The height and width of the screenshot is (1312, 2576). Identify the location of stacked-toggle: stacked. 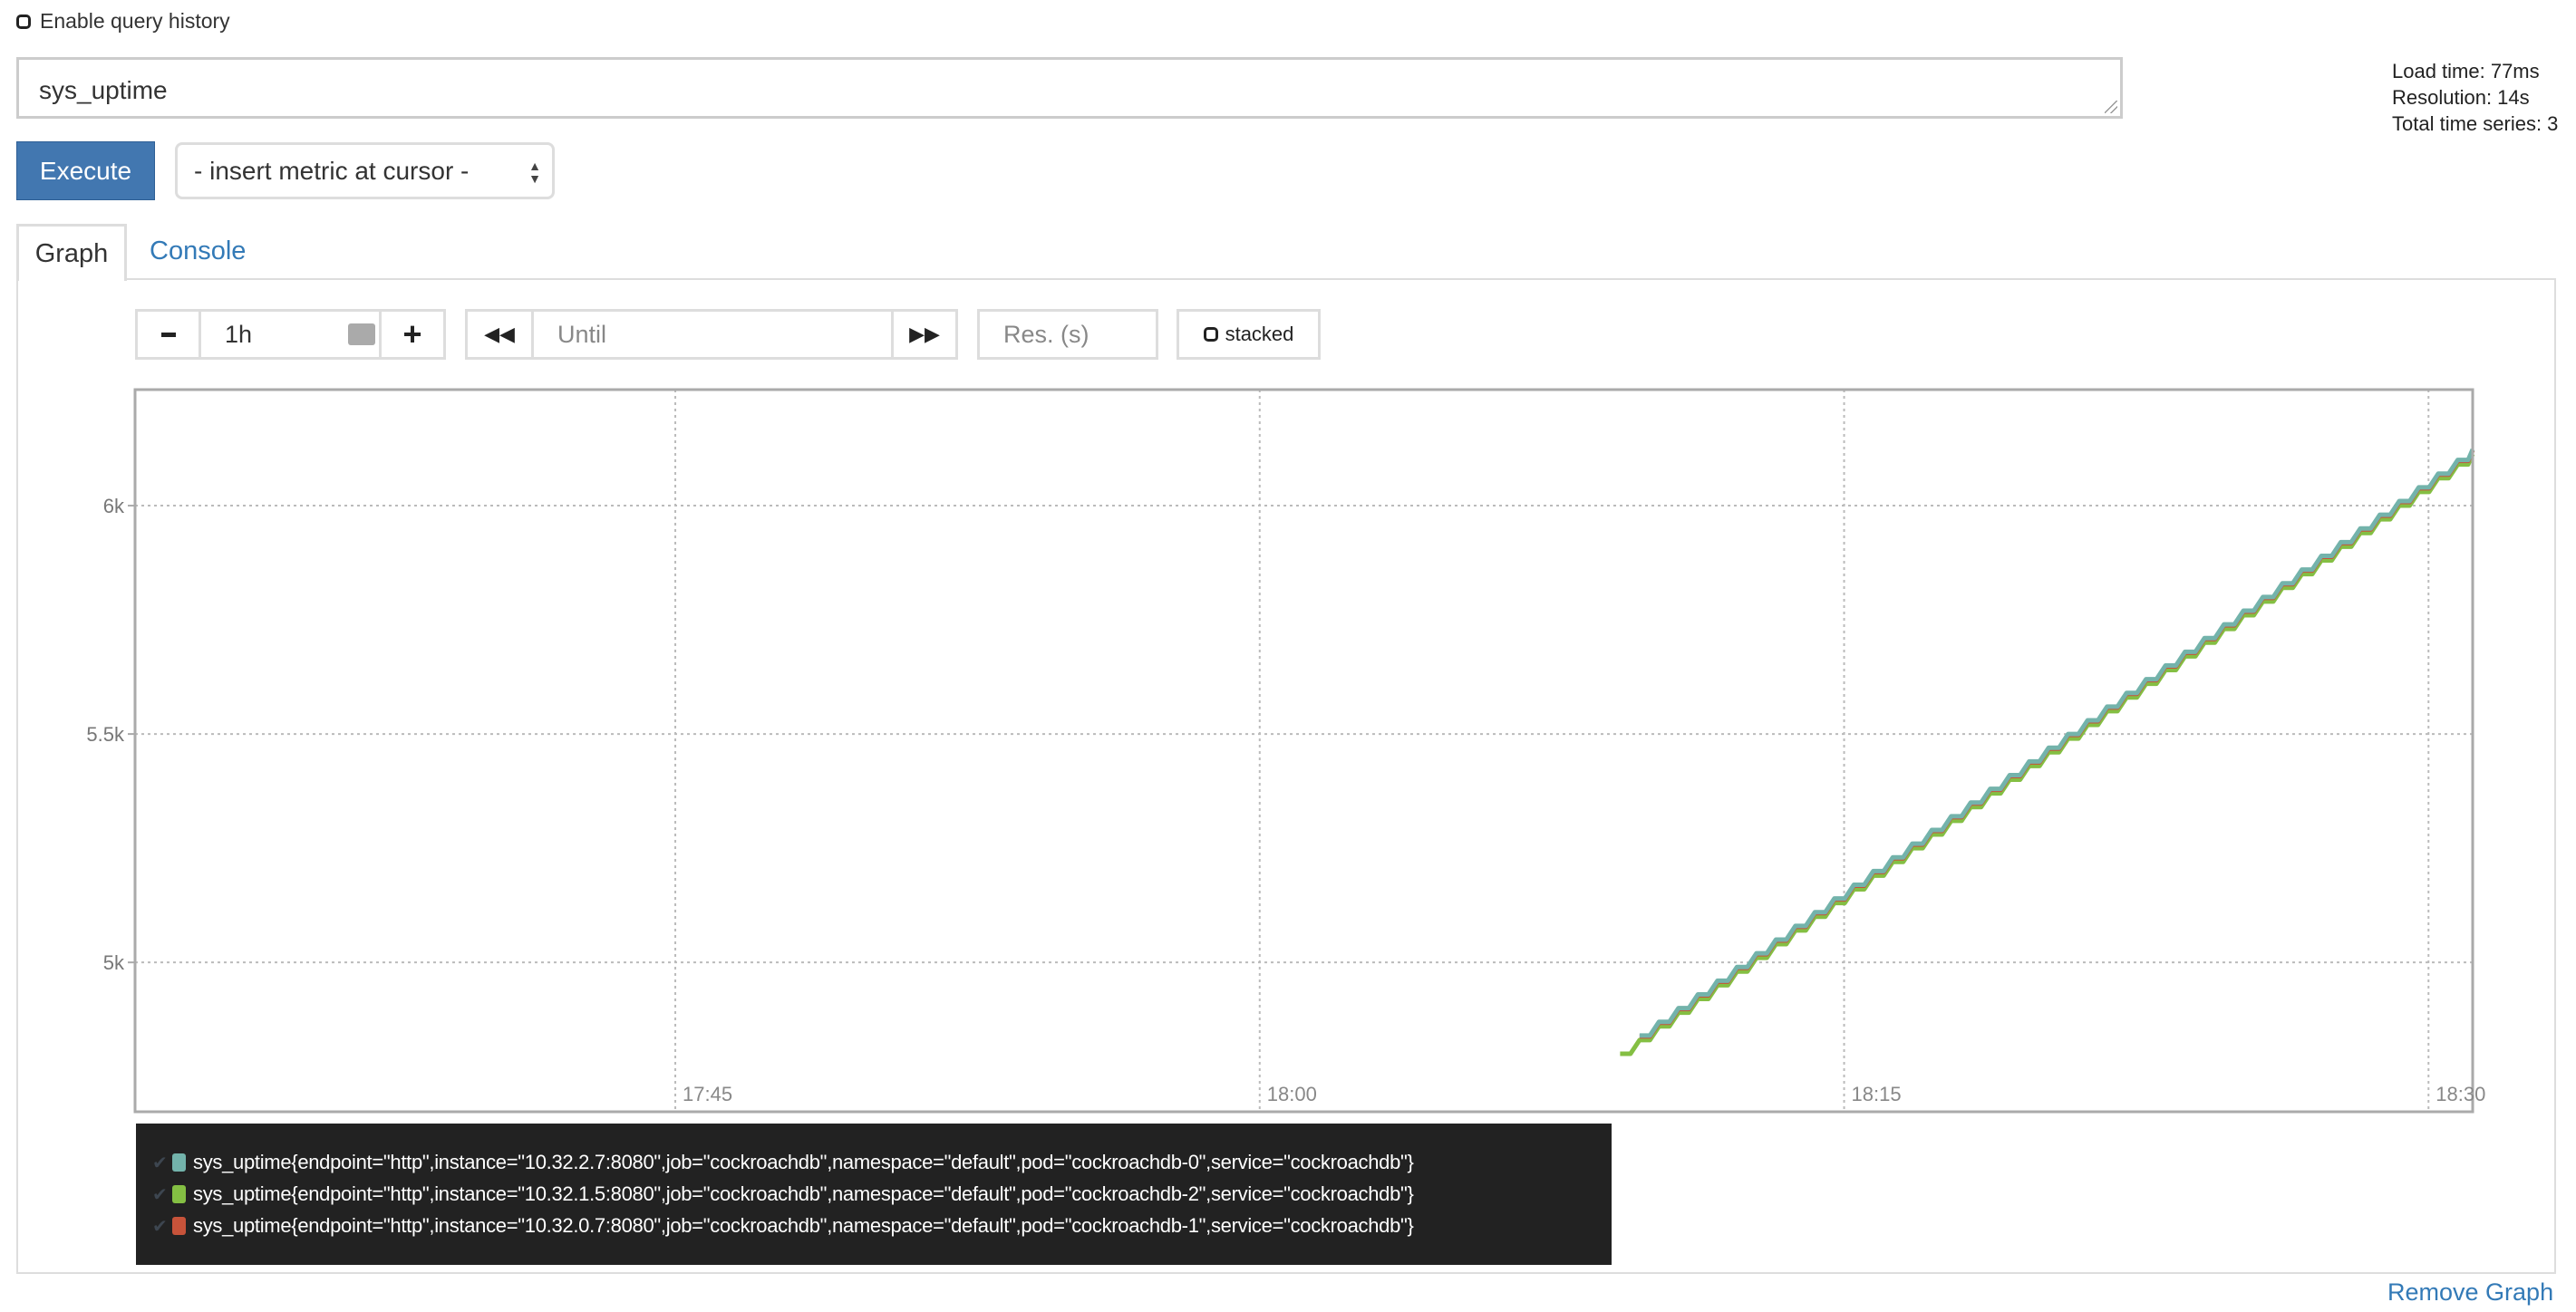
(1249, 334).